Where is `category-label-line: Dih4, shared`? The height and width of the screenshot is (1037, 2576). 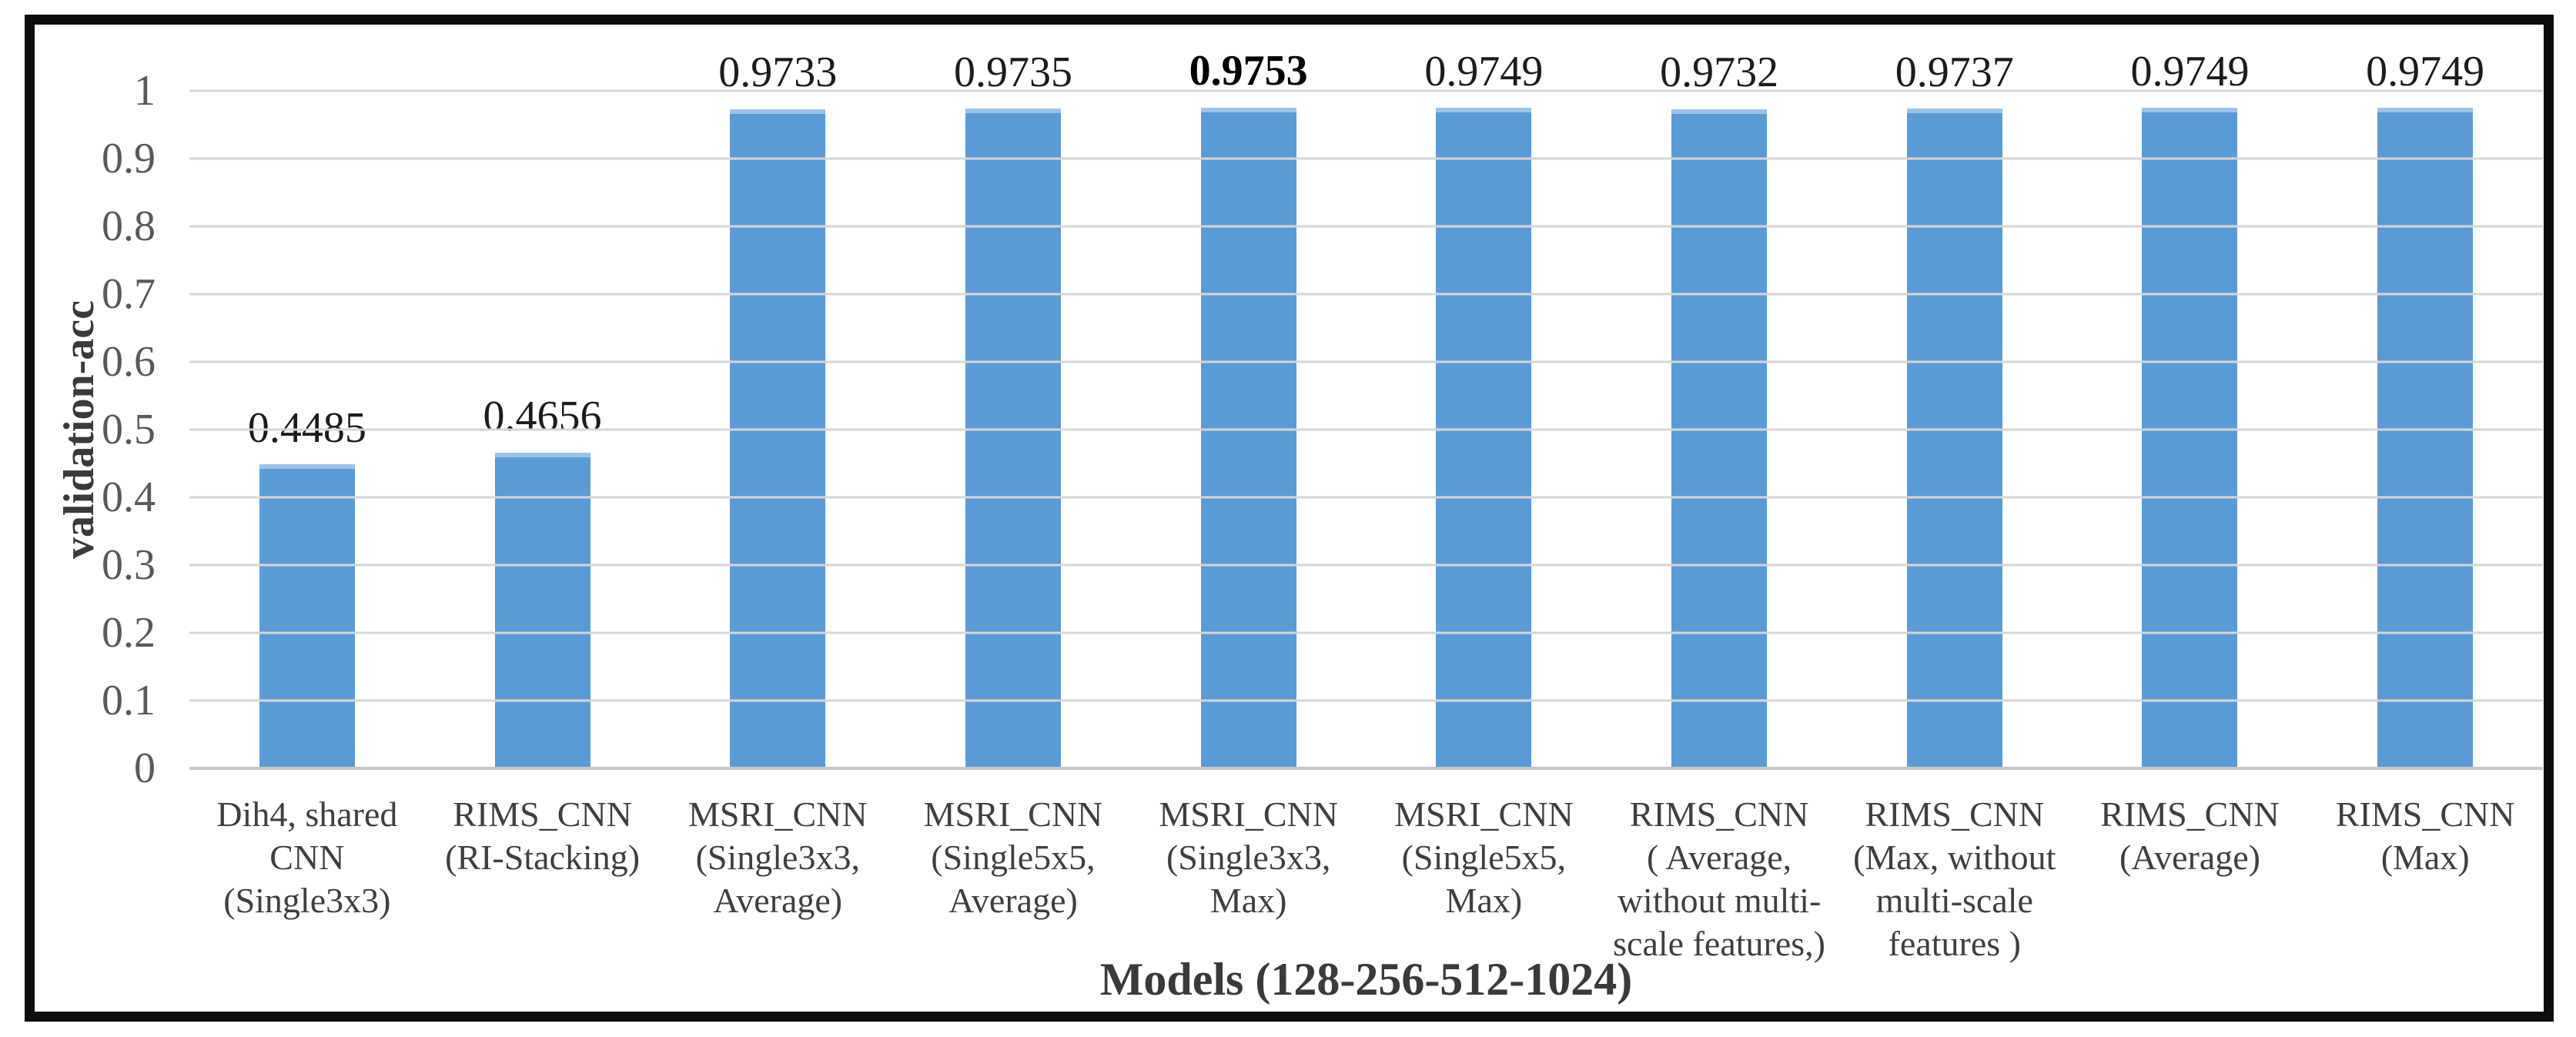
category-label-line: Dih4, shared is located at coordinates (307, 814).